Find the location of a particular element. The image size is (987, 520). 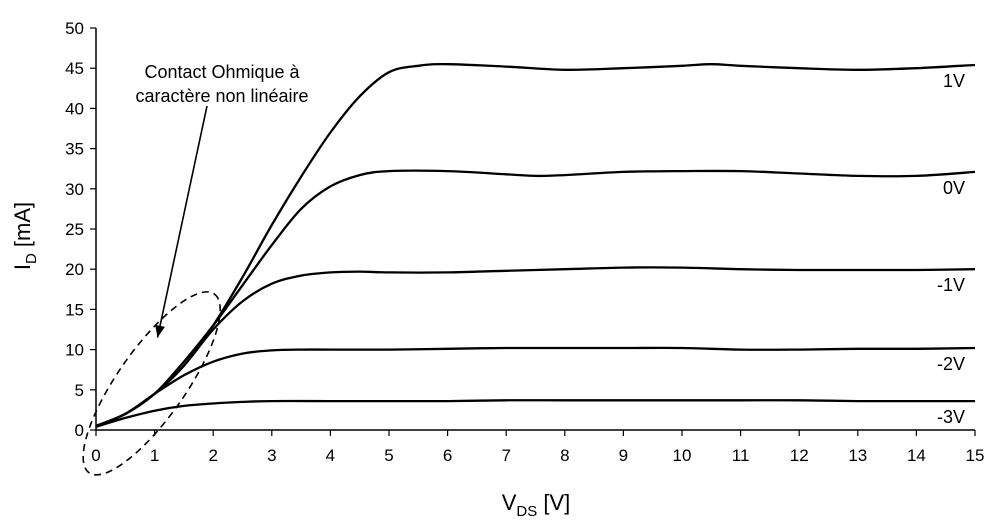

x-tick-label: 9 is located at coordinates (623, 455).